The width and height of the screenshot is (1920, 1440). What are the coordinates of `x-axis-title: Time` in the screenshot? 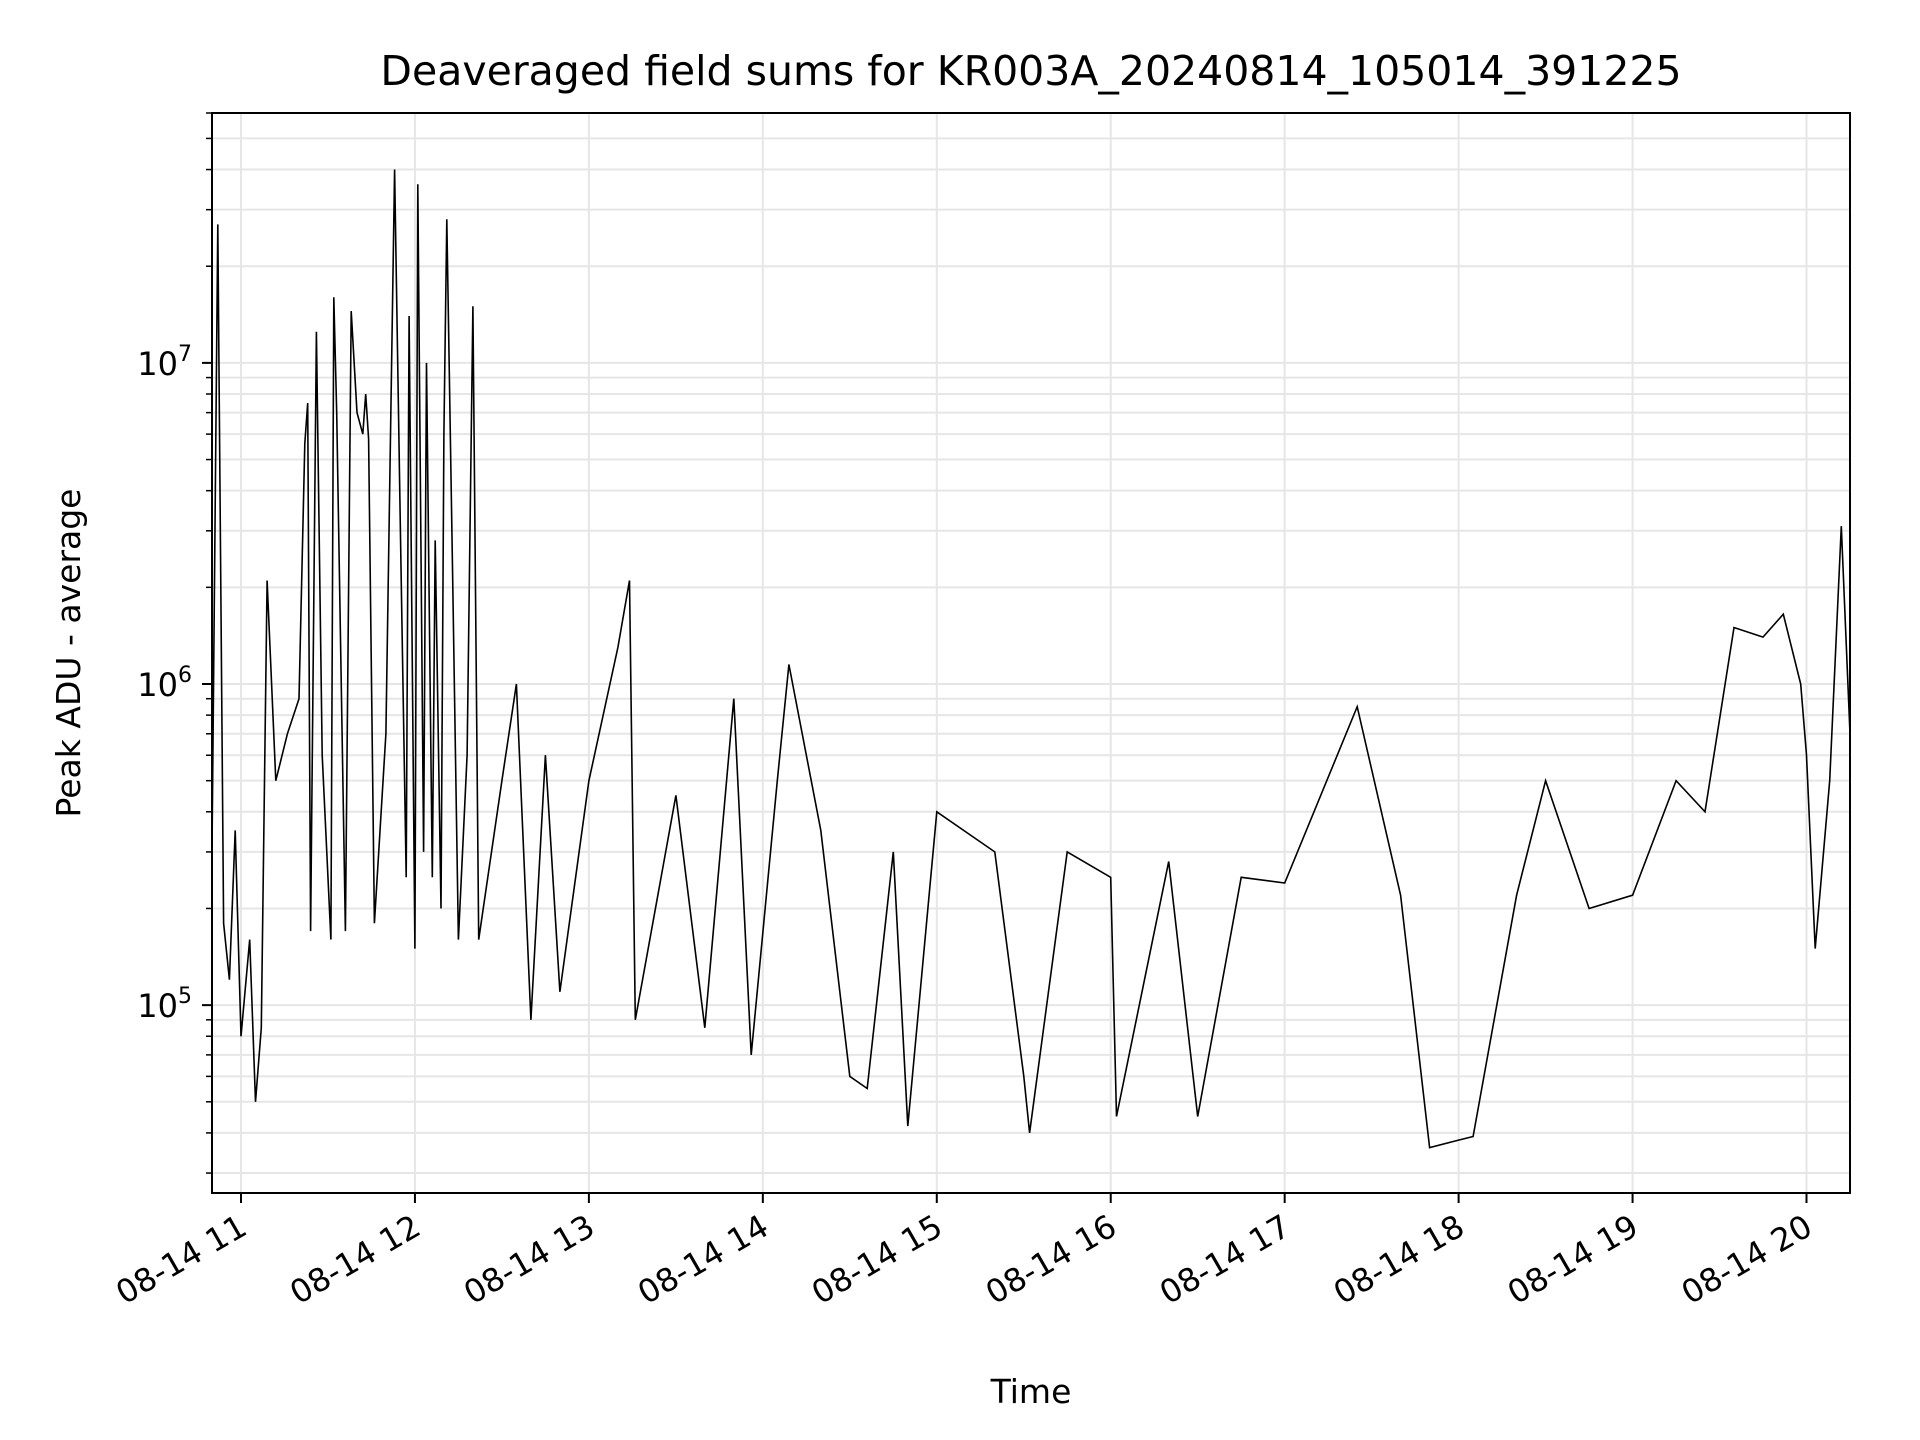 It's located at (1031, 1391).